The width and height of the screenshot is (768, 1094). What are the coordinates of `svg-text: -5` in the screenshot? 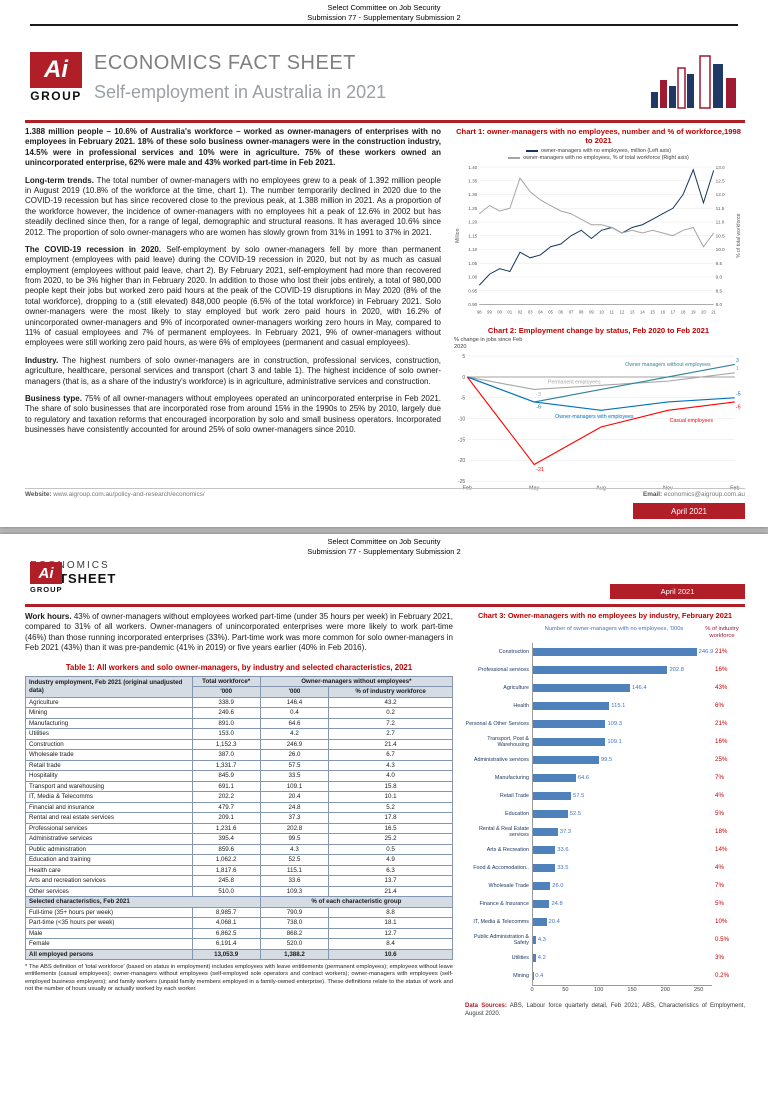 It's located at (738, 395).